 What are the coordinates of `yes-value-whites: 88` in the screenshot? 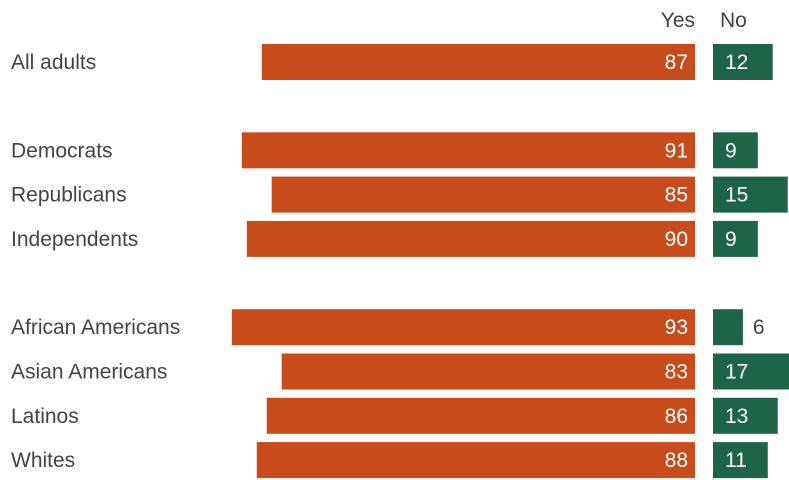 It's located at (676, 460).